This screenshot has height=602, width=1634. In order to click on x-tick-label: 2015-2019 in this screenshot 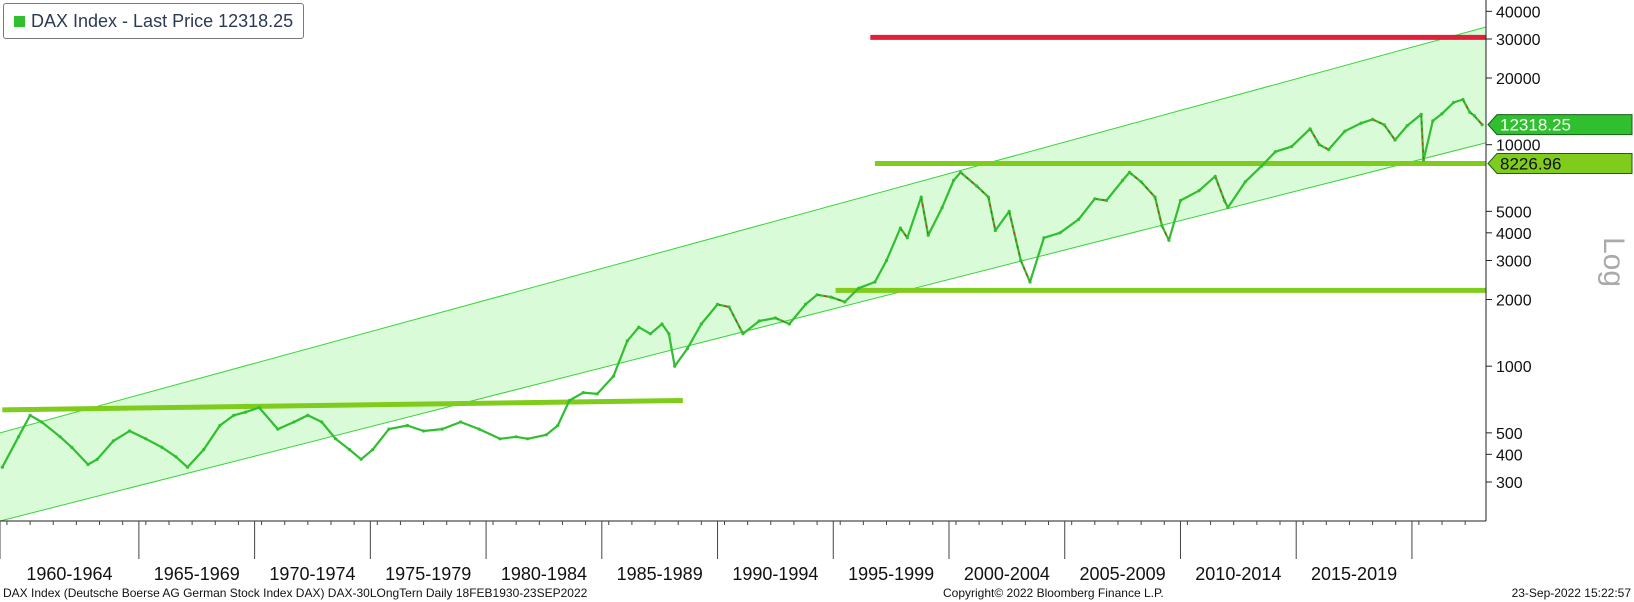, I will do `click(1354, 574)`.